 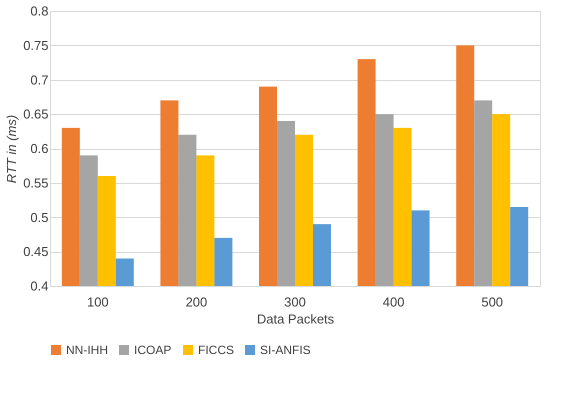 I want to click on y-axis-title: RTT in (ms), so click(x=12, y=149).